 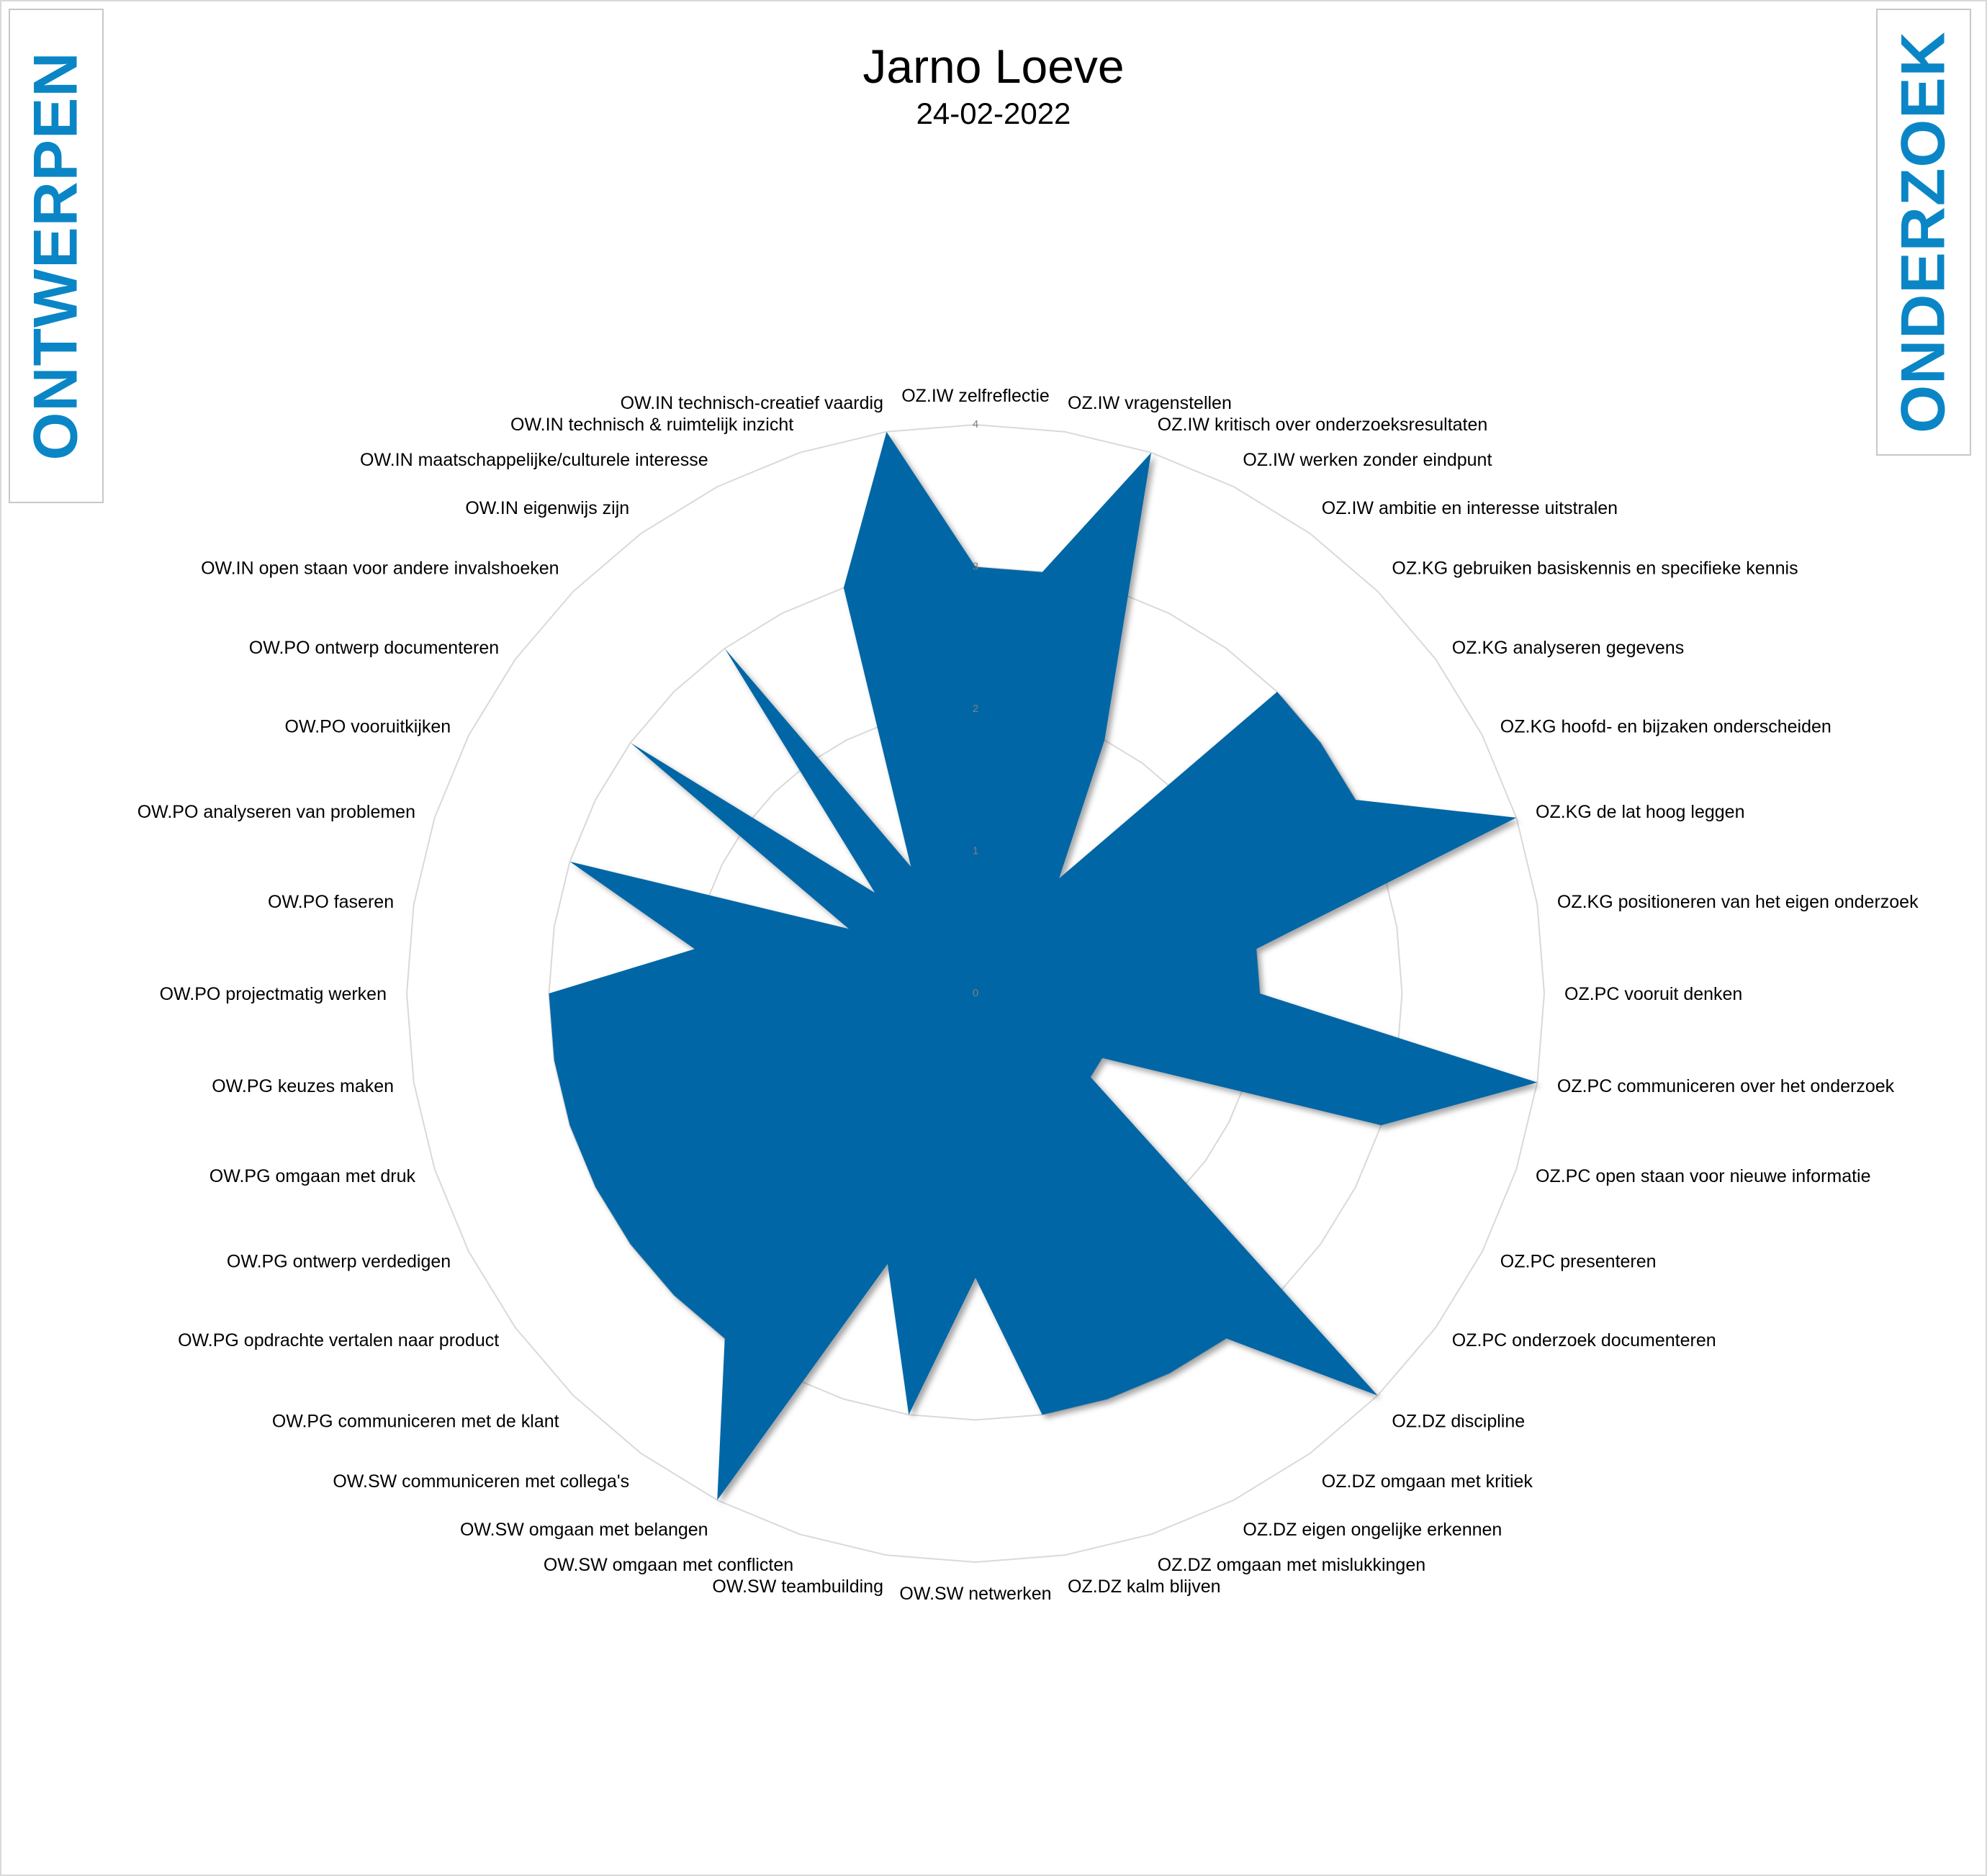 What do you see at coordinates (368, 727) in the screenshot?
I see `category-label: OW.PO vooruitkijken` at bounding box center [368, 727].